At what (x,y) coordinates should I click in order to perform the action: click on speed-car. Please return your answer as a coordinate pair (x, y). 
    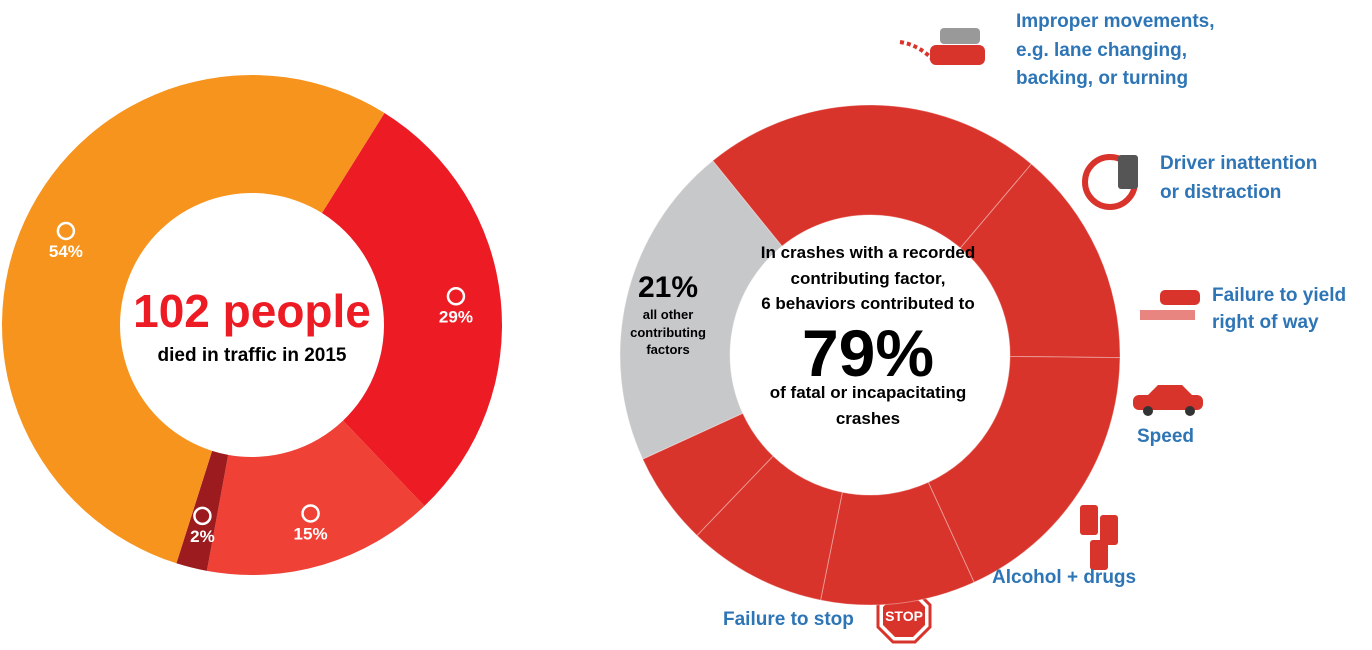
    Looking at the image, I should click on (1168, 400).